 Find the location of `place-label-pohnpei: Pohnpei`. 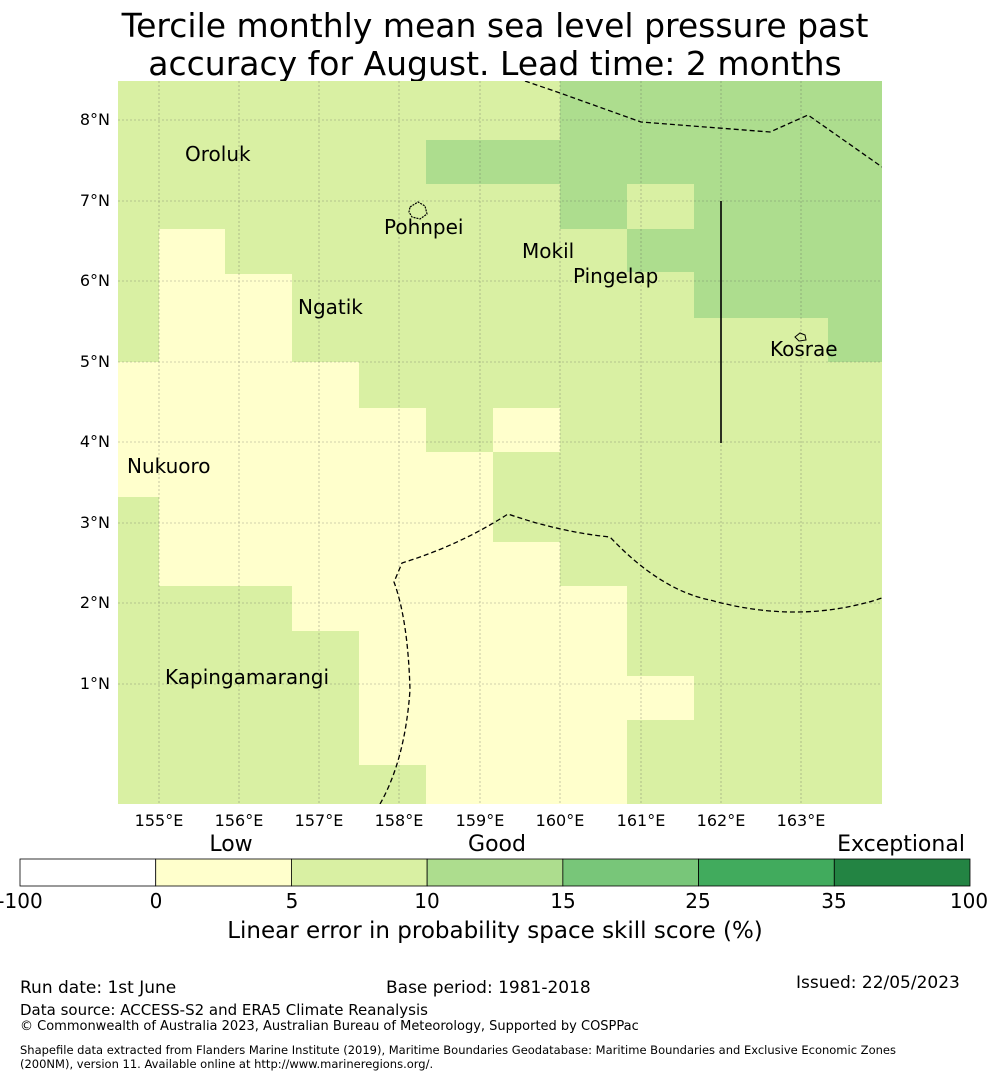

place-label-pohnpei: Pohnpei is located at coordinates (424, 227).